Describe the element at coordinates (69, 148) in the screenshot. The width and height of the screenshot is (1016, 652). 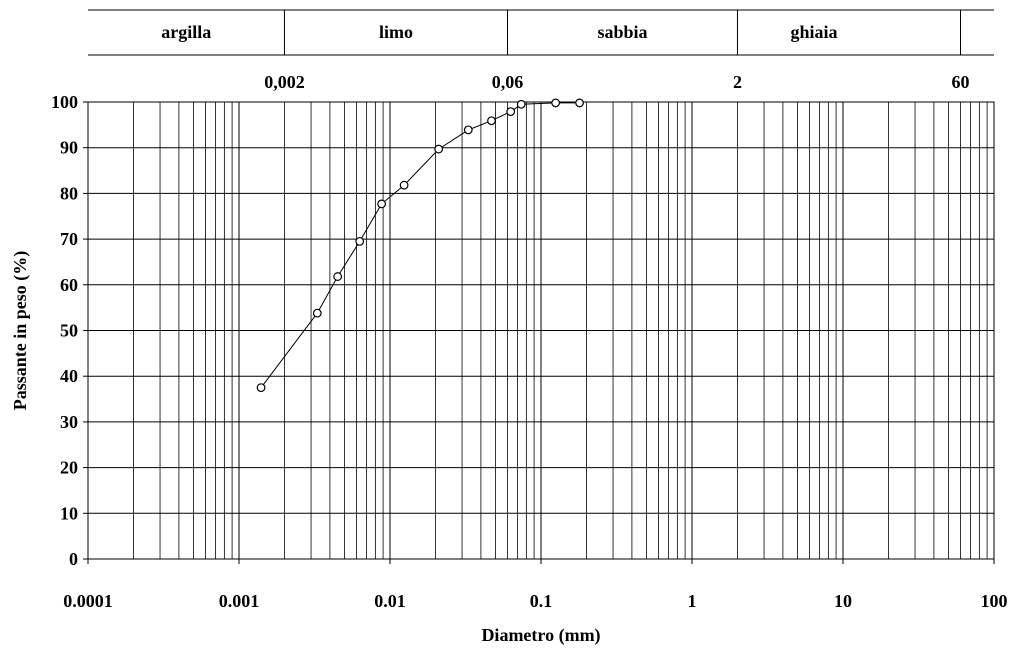
I see `y-tick-label: 90` at that location.